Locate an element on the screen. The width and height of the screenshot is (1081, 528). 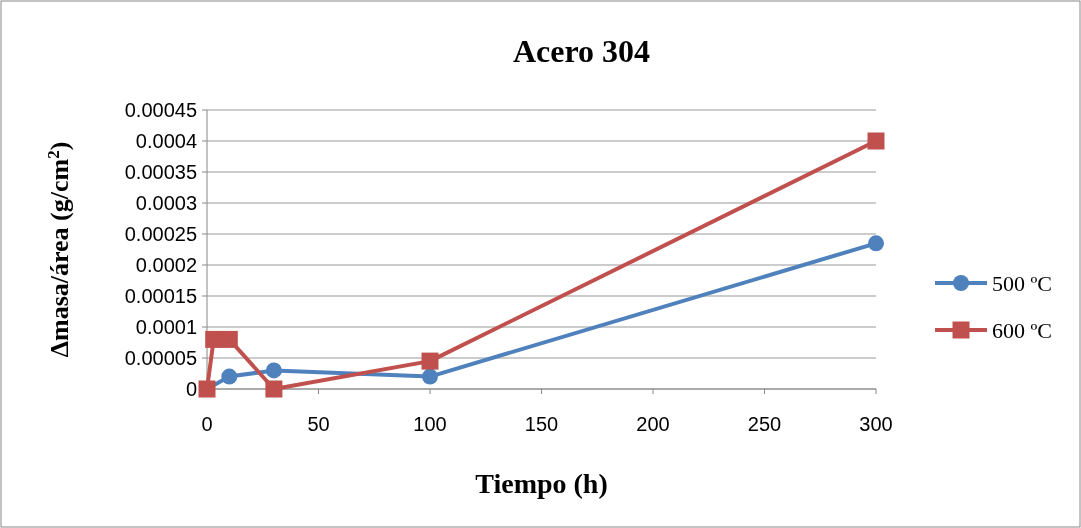
y-tick-label: 0.00025 is located at coordinates (160, 234).